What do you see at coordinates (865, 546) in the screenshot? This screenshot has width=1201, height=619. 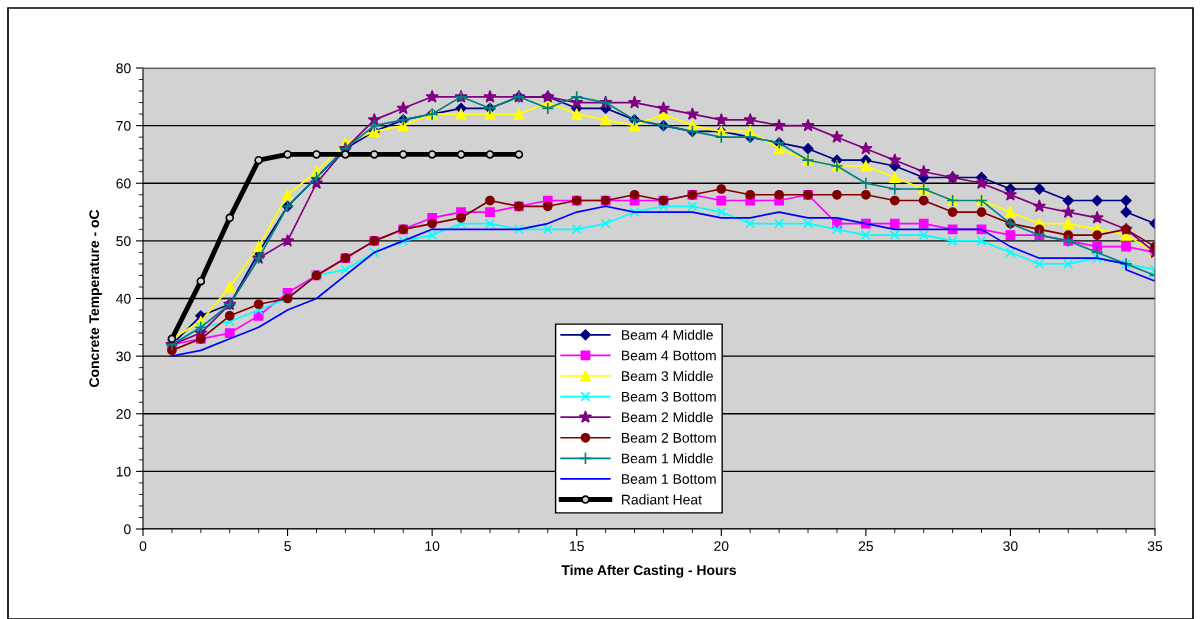 I see `x-tick-label: 25` at bounding box center [865, 546].